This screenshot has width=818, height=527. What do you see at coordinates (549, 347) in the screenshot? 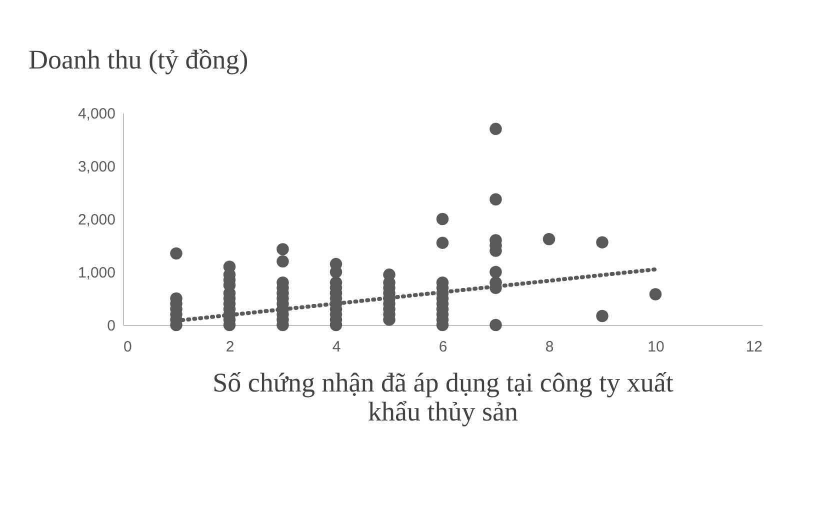
I see `x-tick-label: 8` at bounding box center [549, 347].